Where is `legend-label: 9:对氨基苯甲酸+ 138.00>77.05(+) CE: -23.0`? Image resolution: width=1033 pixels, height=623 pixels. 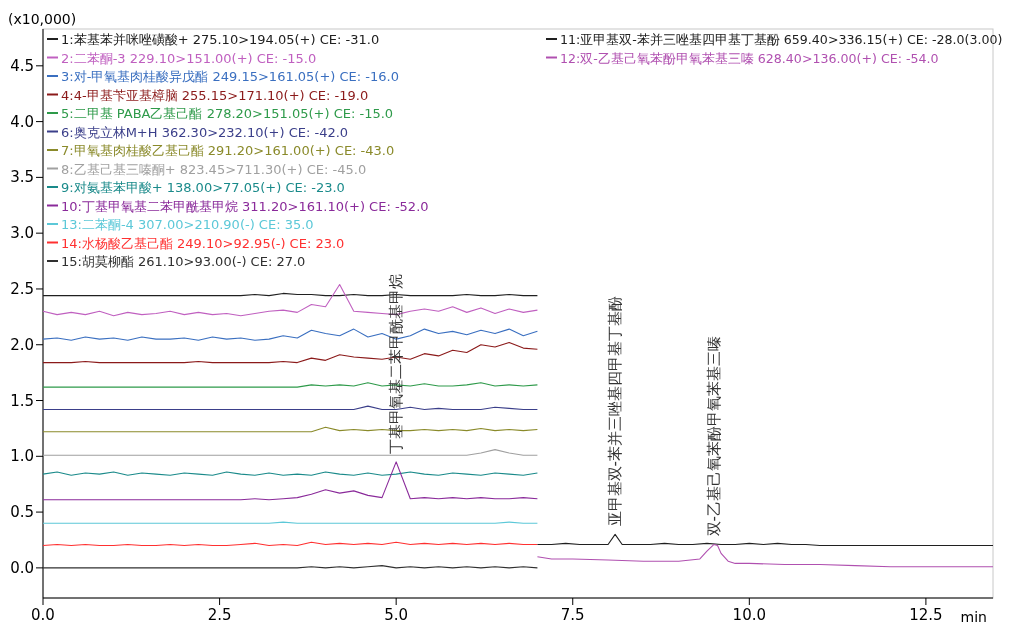
legend-label: 9:对氨基苯甲酸+ 138.00>77.05(+) CE: -23.0 is located at coordinates (203, 187).